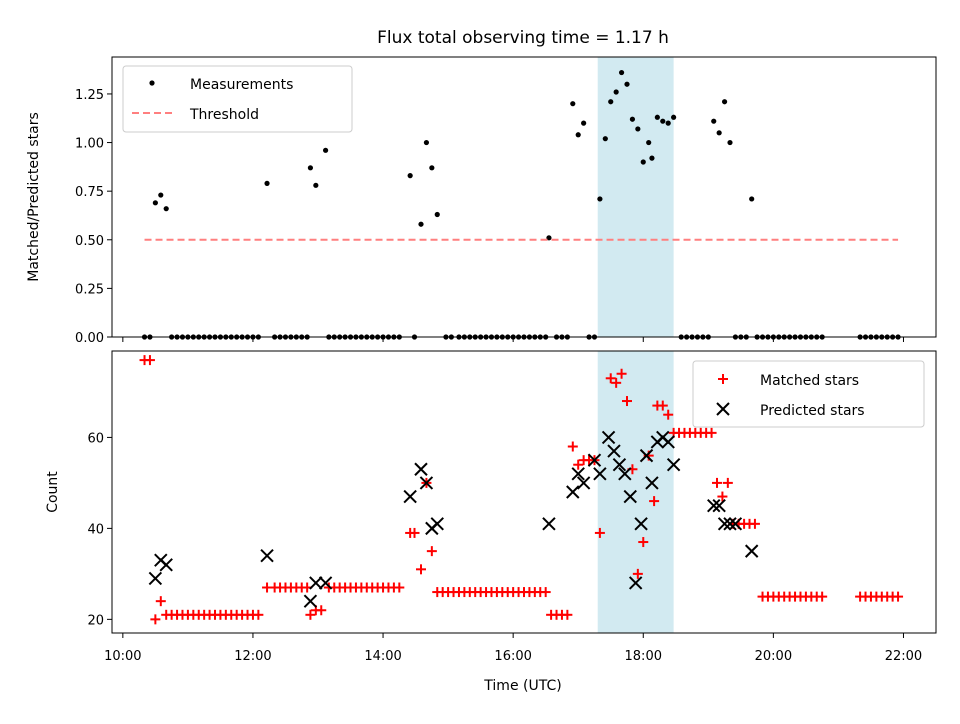  Describe the element at coordinates (723, 409) in the screenshot. I see `legend-predicted-marker` at that location.